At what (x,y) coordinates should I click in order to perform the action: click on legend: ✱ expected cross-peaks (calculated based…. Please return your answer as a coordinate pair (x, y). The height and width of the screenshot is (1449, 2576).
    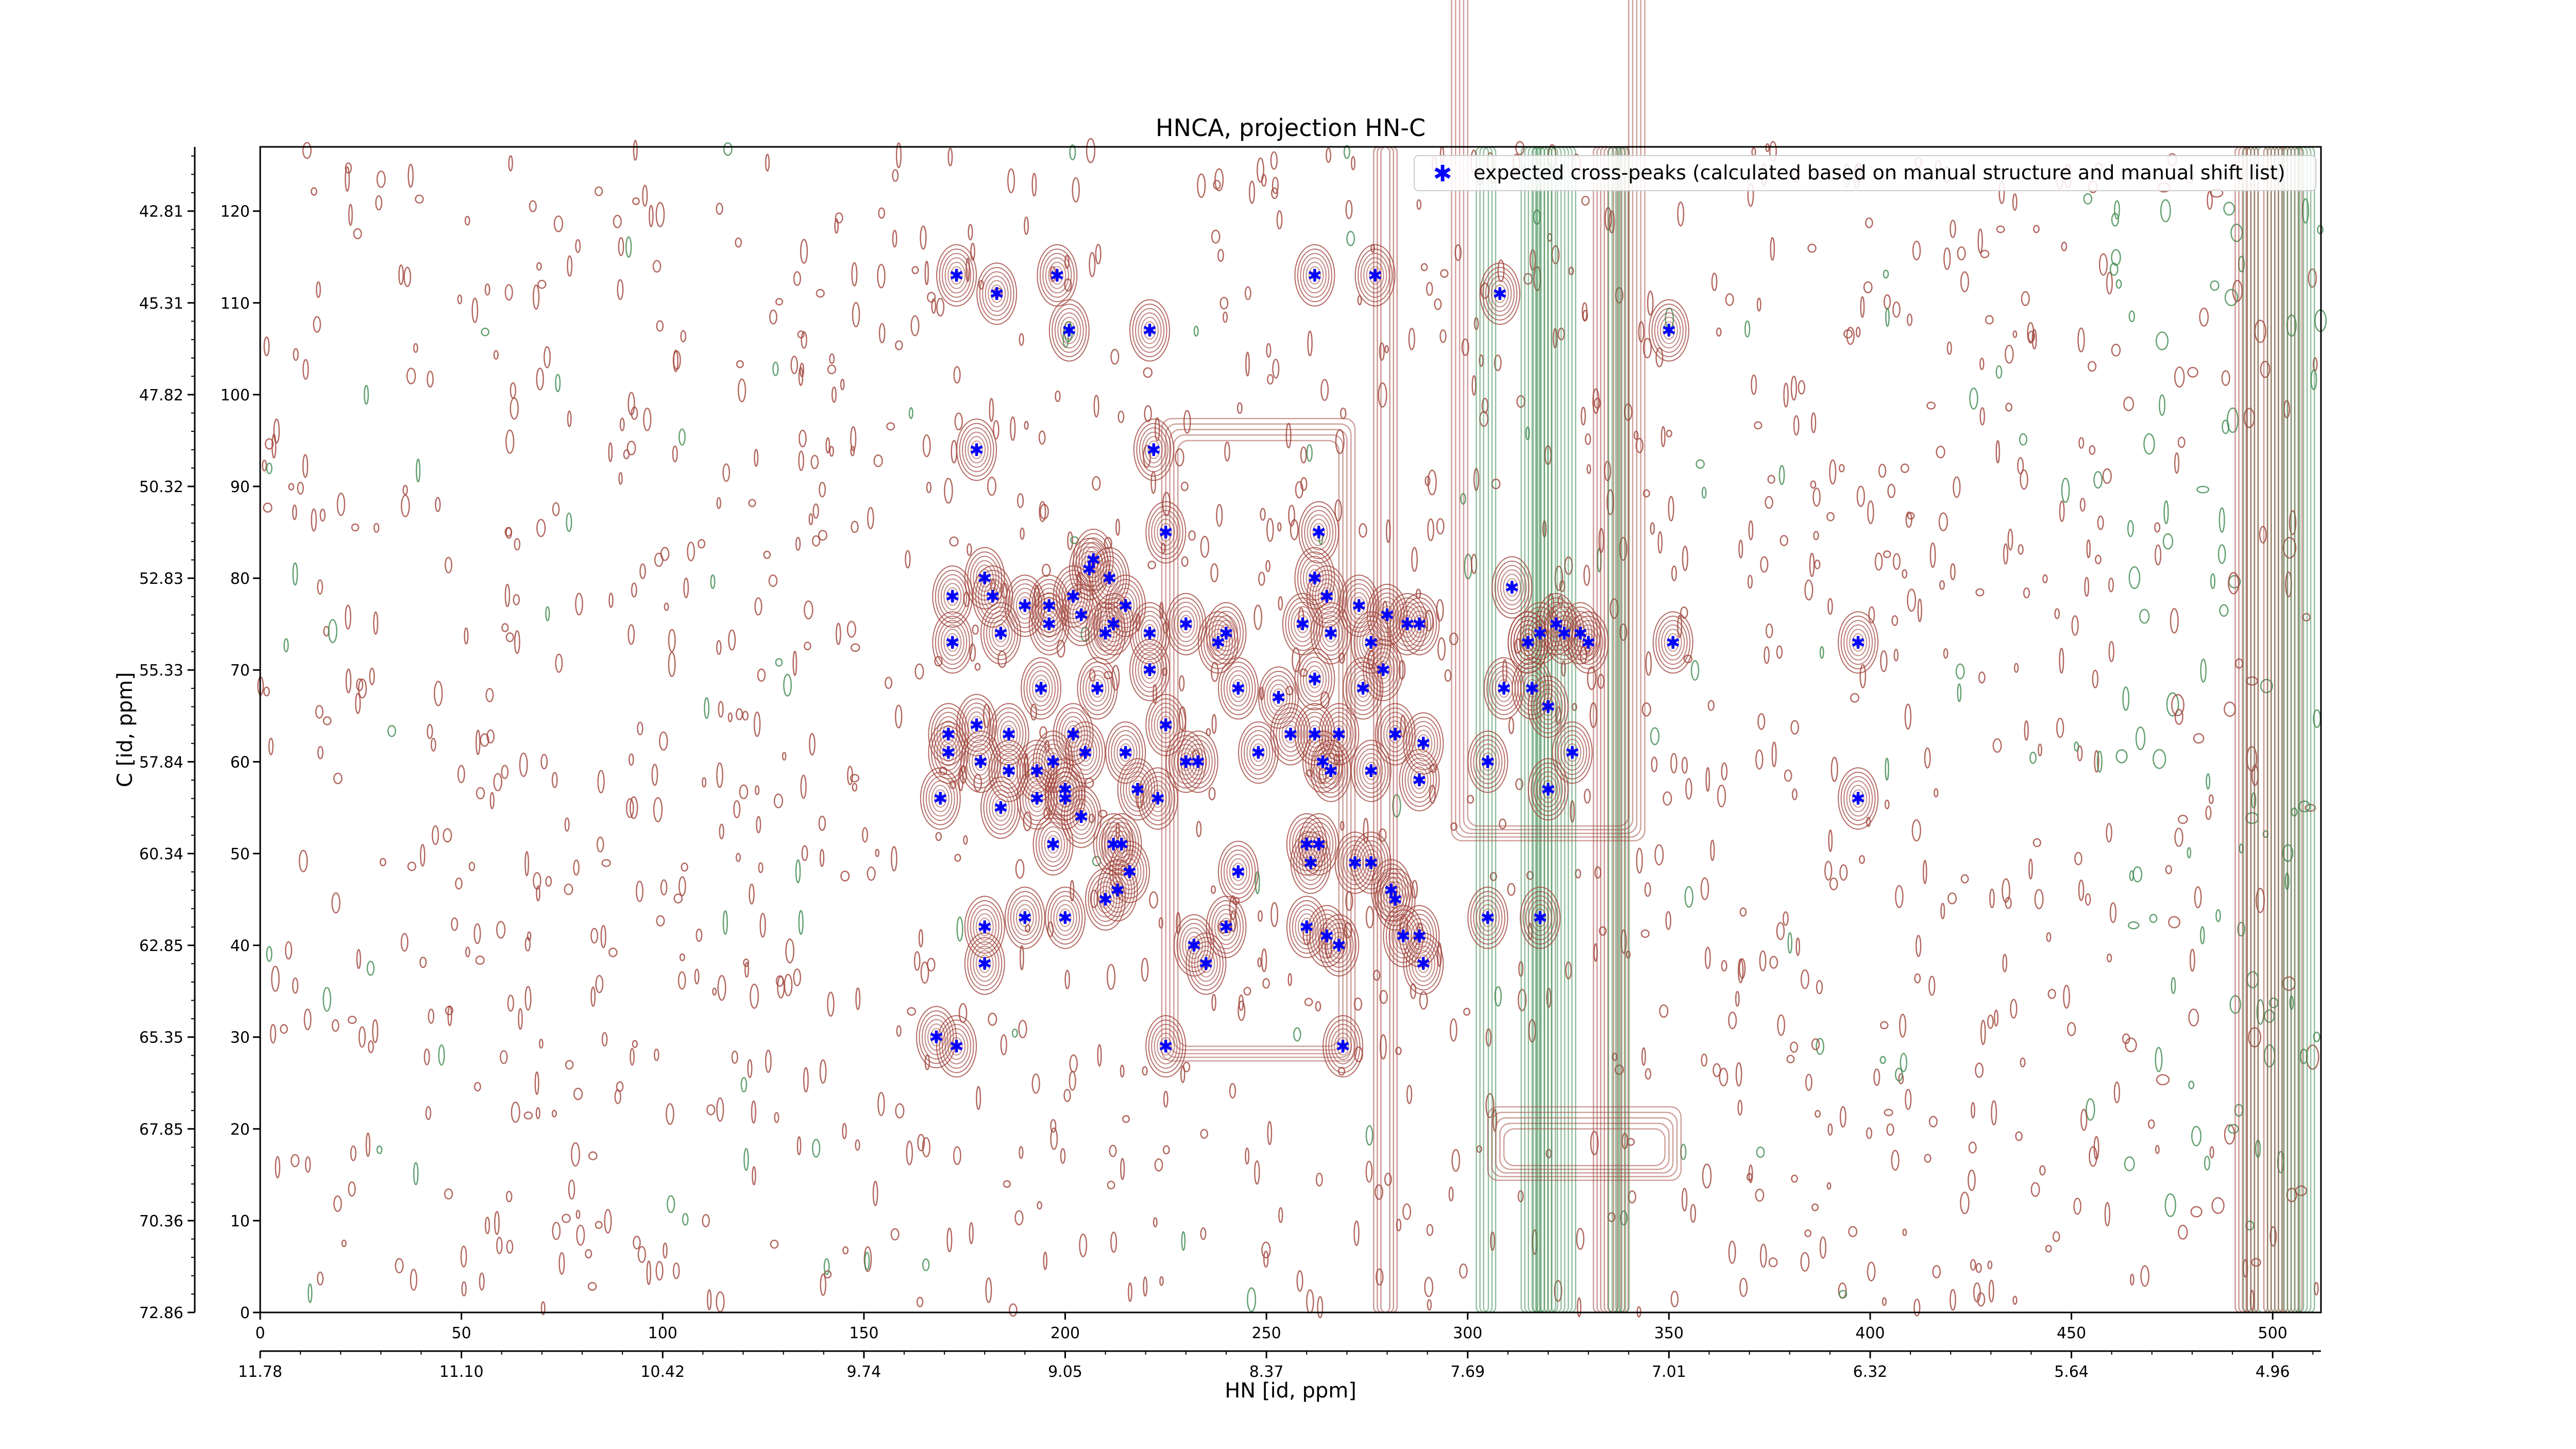
    Looking at the image, I should click on (1865, 173).